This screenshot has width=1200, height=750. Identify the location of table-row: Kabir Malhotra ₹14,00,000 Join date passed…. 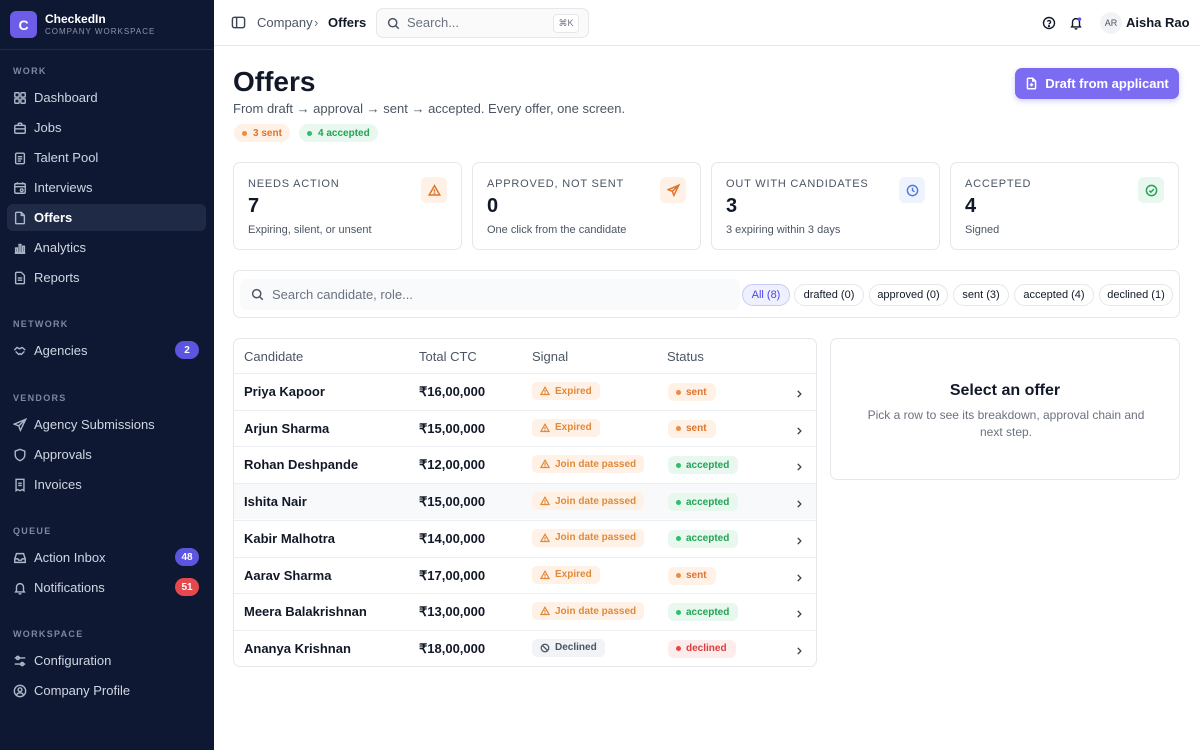
(525, 537).